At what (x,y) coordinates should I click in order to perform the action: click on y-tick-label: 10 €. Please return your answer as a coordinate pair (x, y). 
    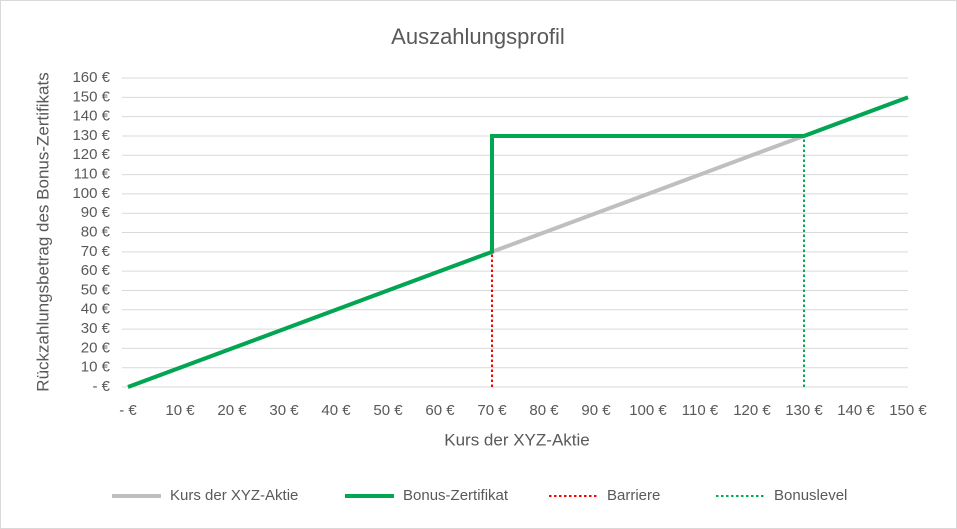
    Looking at the image, I should click on (96, 367).